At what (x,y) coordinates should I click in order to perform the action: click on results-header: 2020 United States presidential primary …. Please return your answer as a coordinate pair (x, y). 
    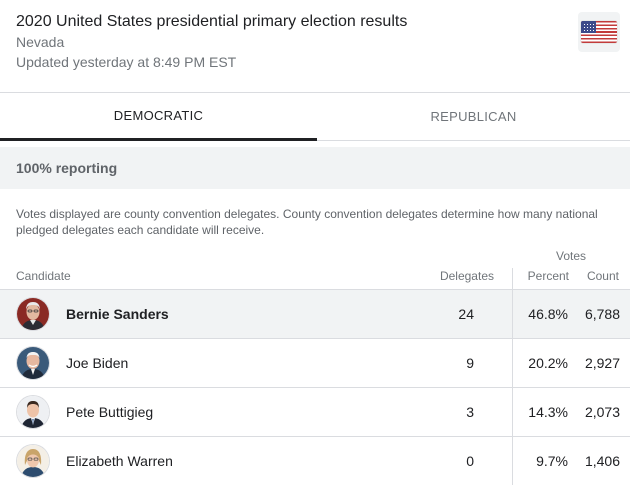
    Looking at the image, I should click on (286, 42).